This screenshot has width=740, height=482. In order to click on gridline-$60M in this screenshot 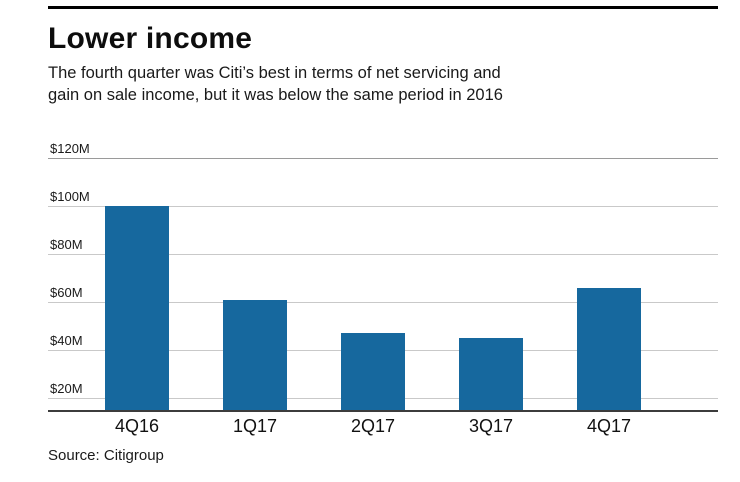, I will do `click(383, 302)`.